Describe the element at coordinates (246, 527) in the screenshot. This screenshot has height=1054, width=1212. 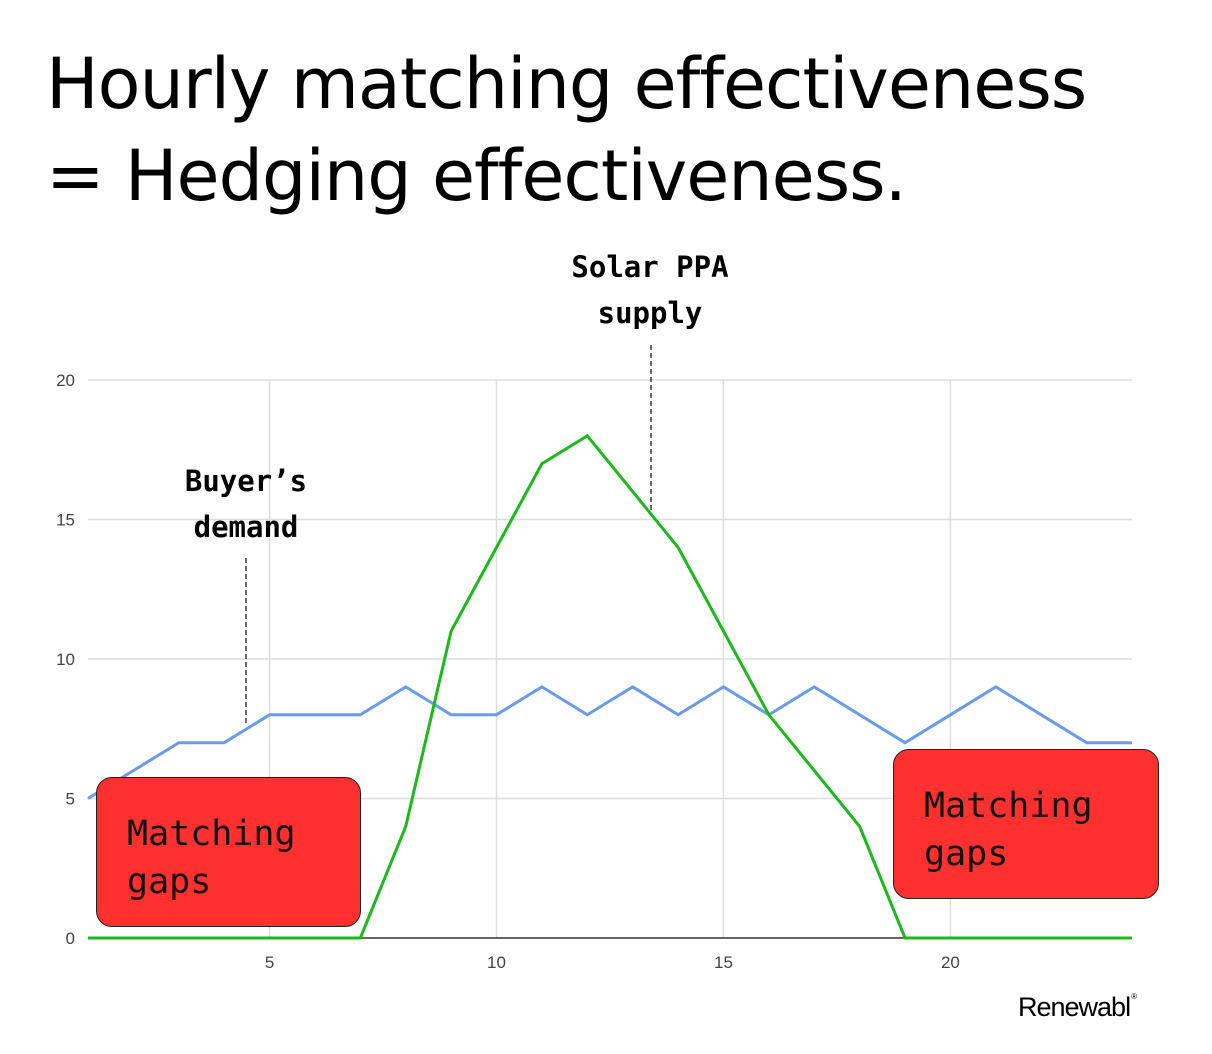
I see `demand-annotation-line-2: demand` at that location.